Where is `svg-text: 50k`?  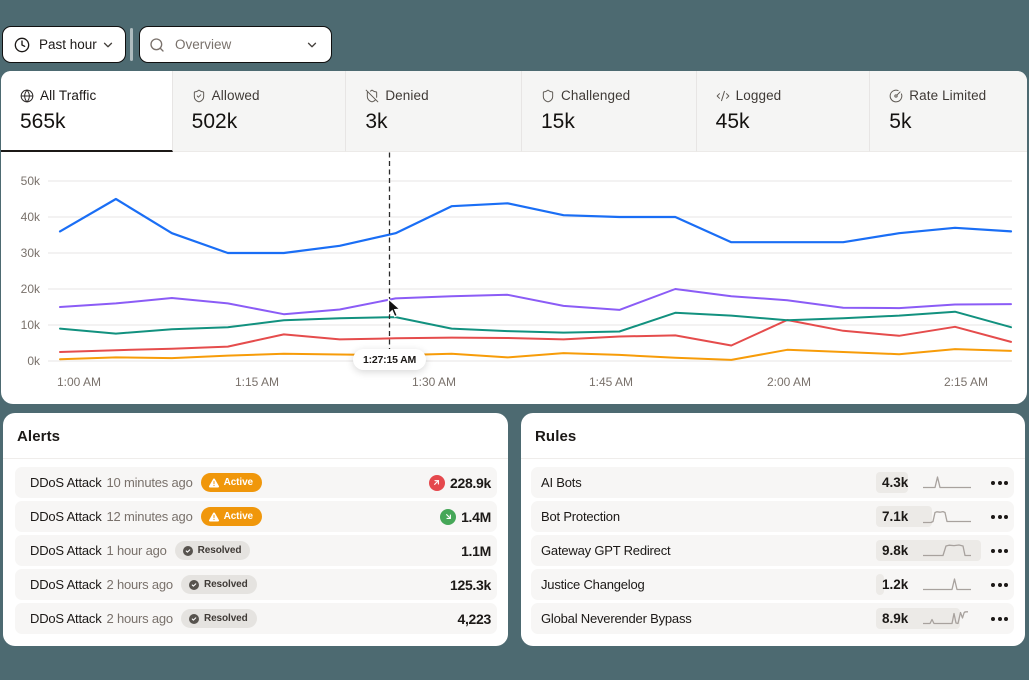
svg-text: 50k is located at coordinates (31, 181).